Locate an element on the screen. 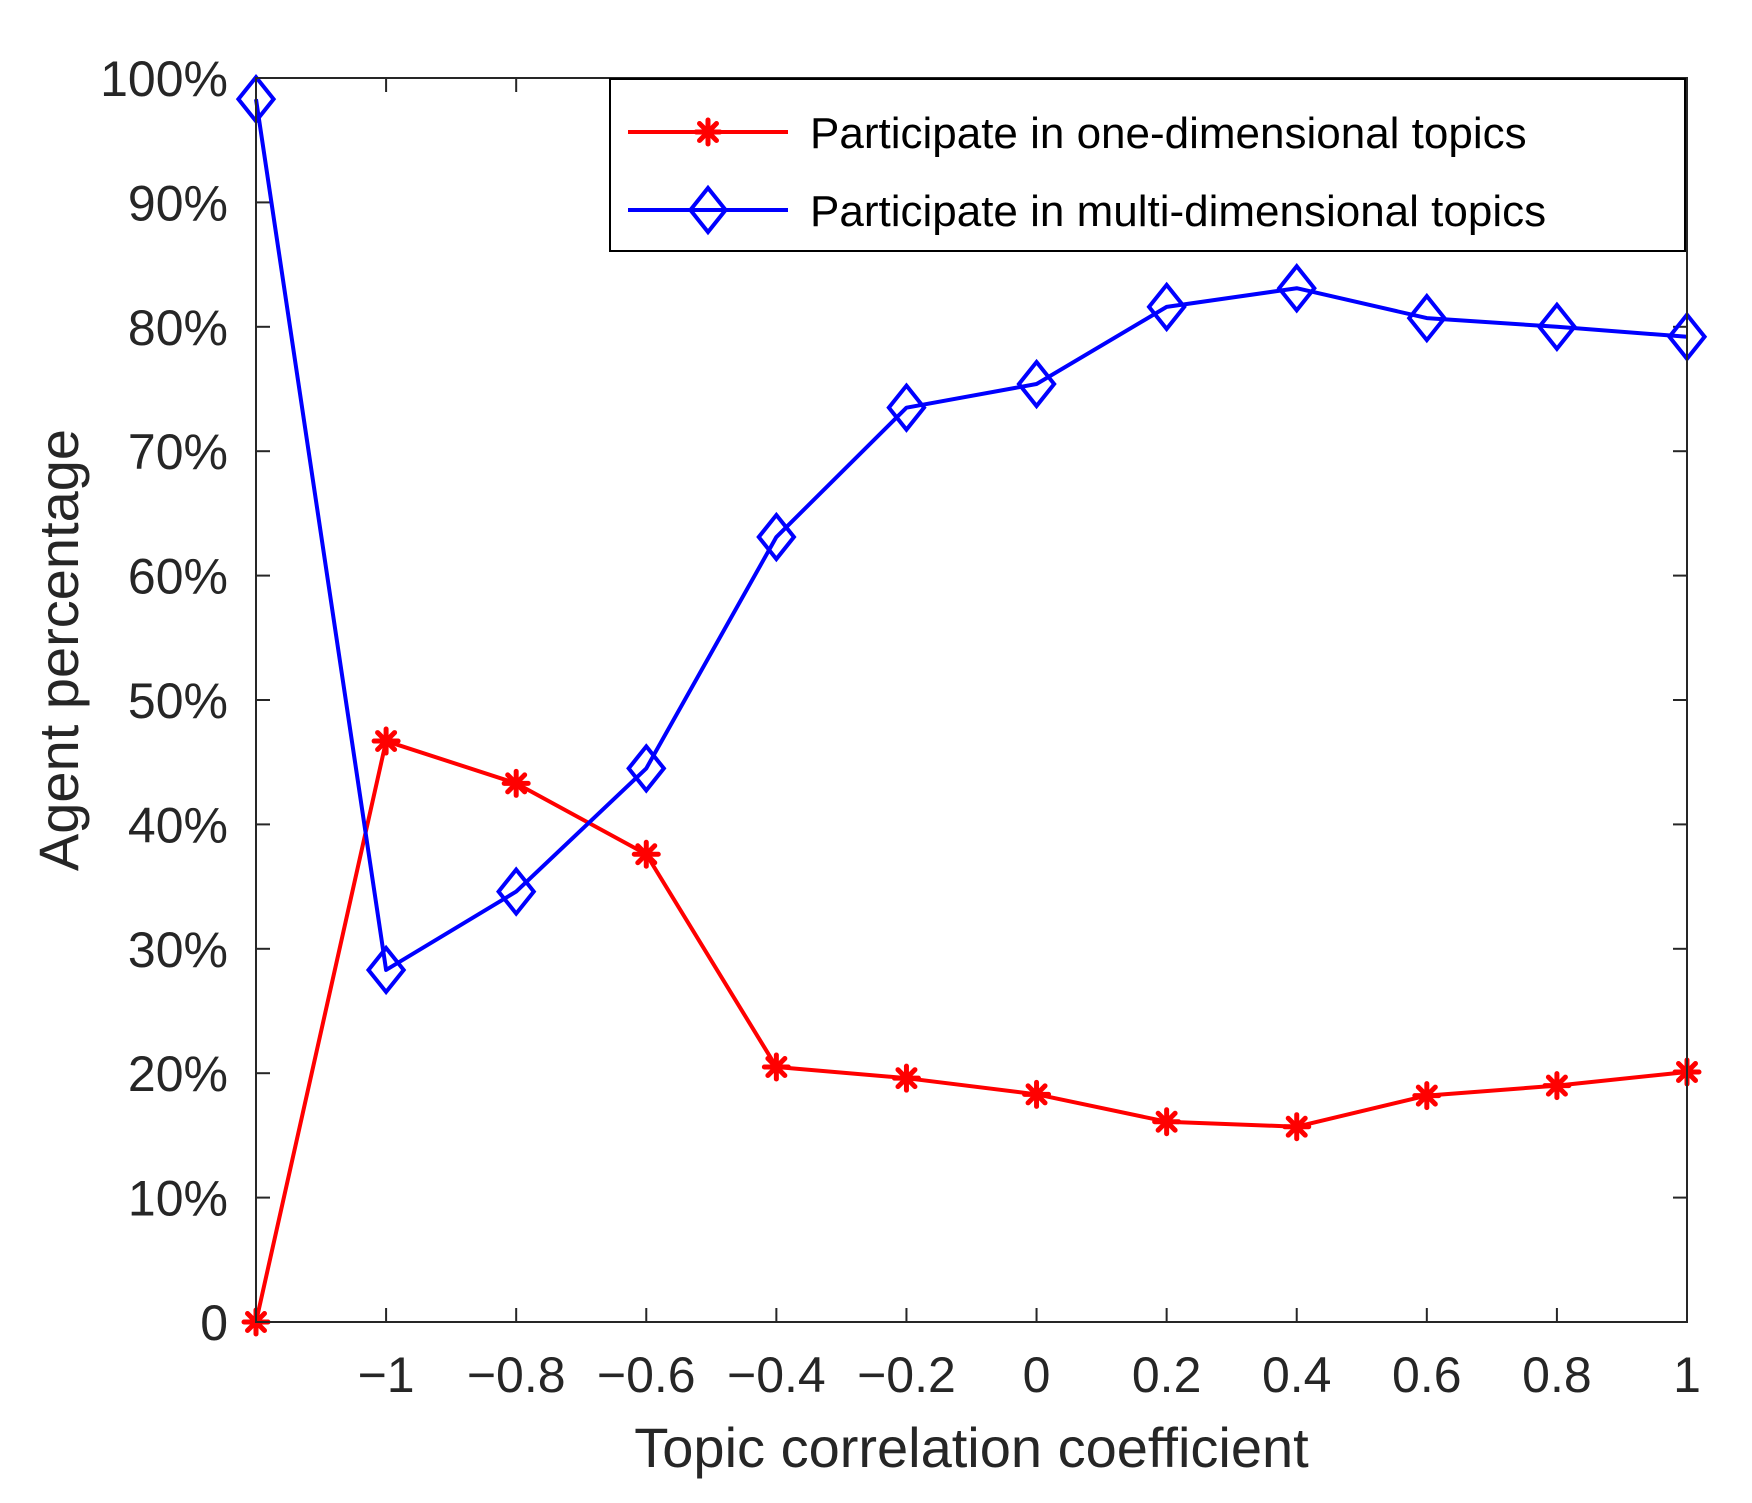 This screenshot has height=1503, width=1752. x-tick-label: 0.8 is located at coordinates (1557, 1375).